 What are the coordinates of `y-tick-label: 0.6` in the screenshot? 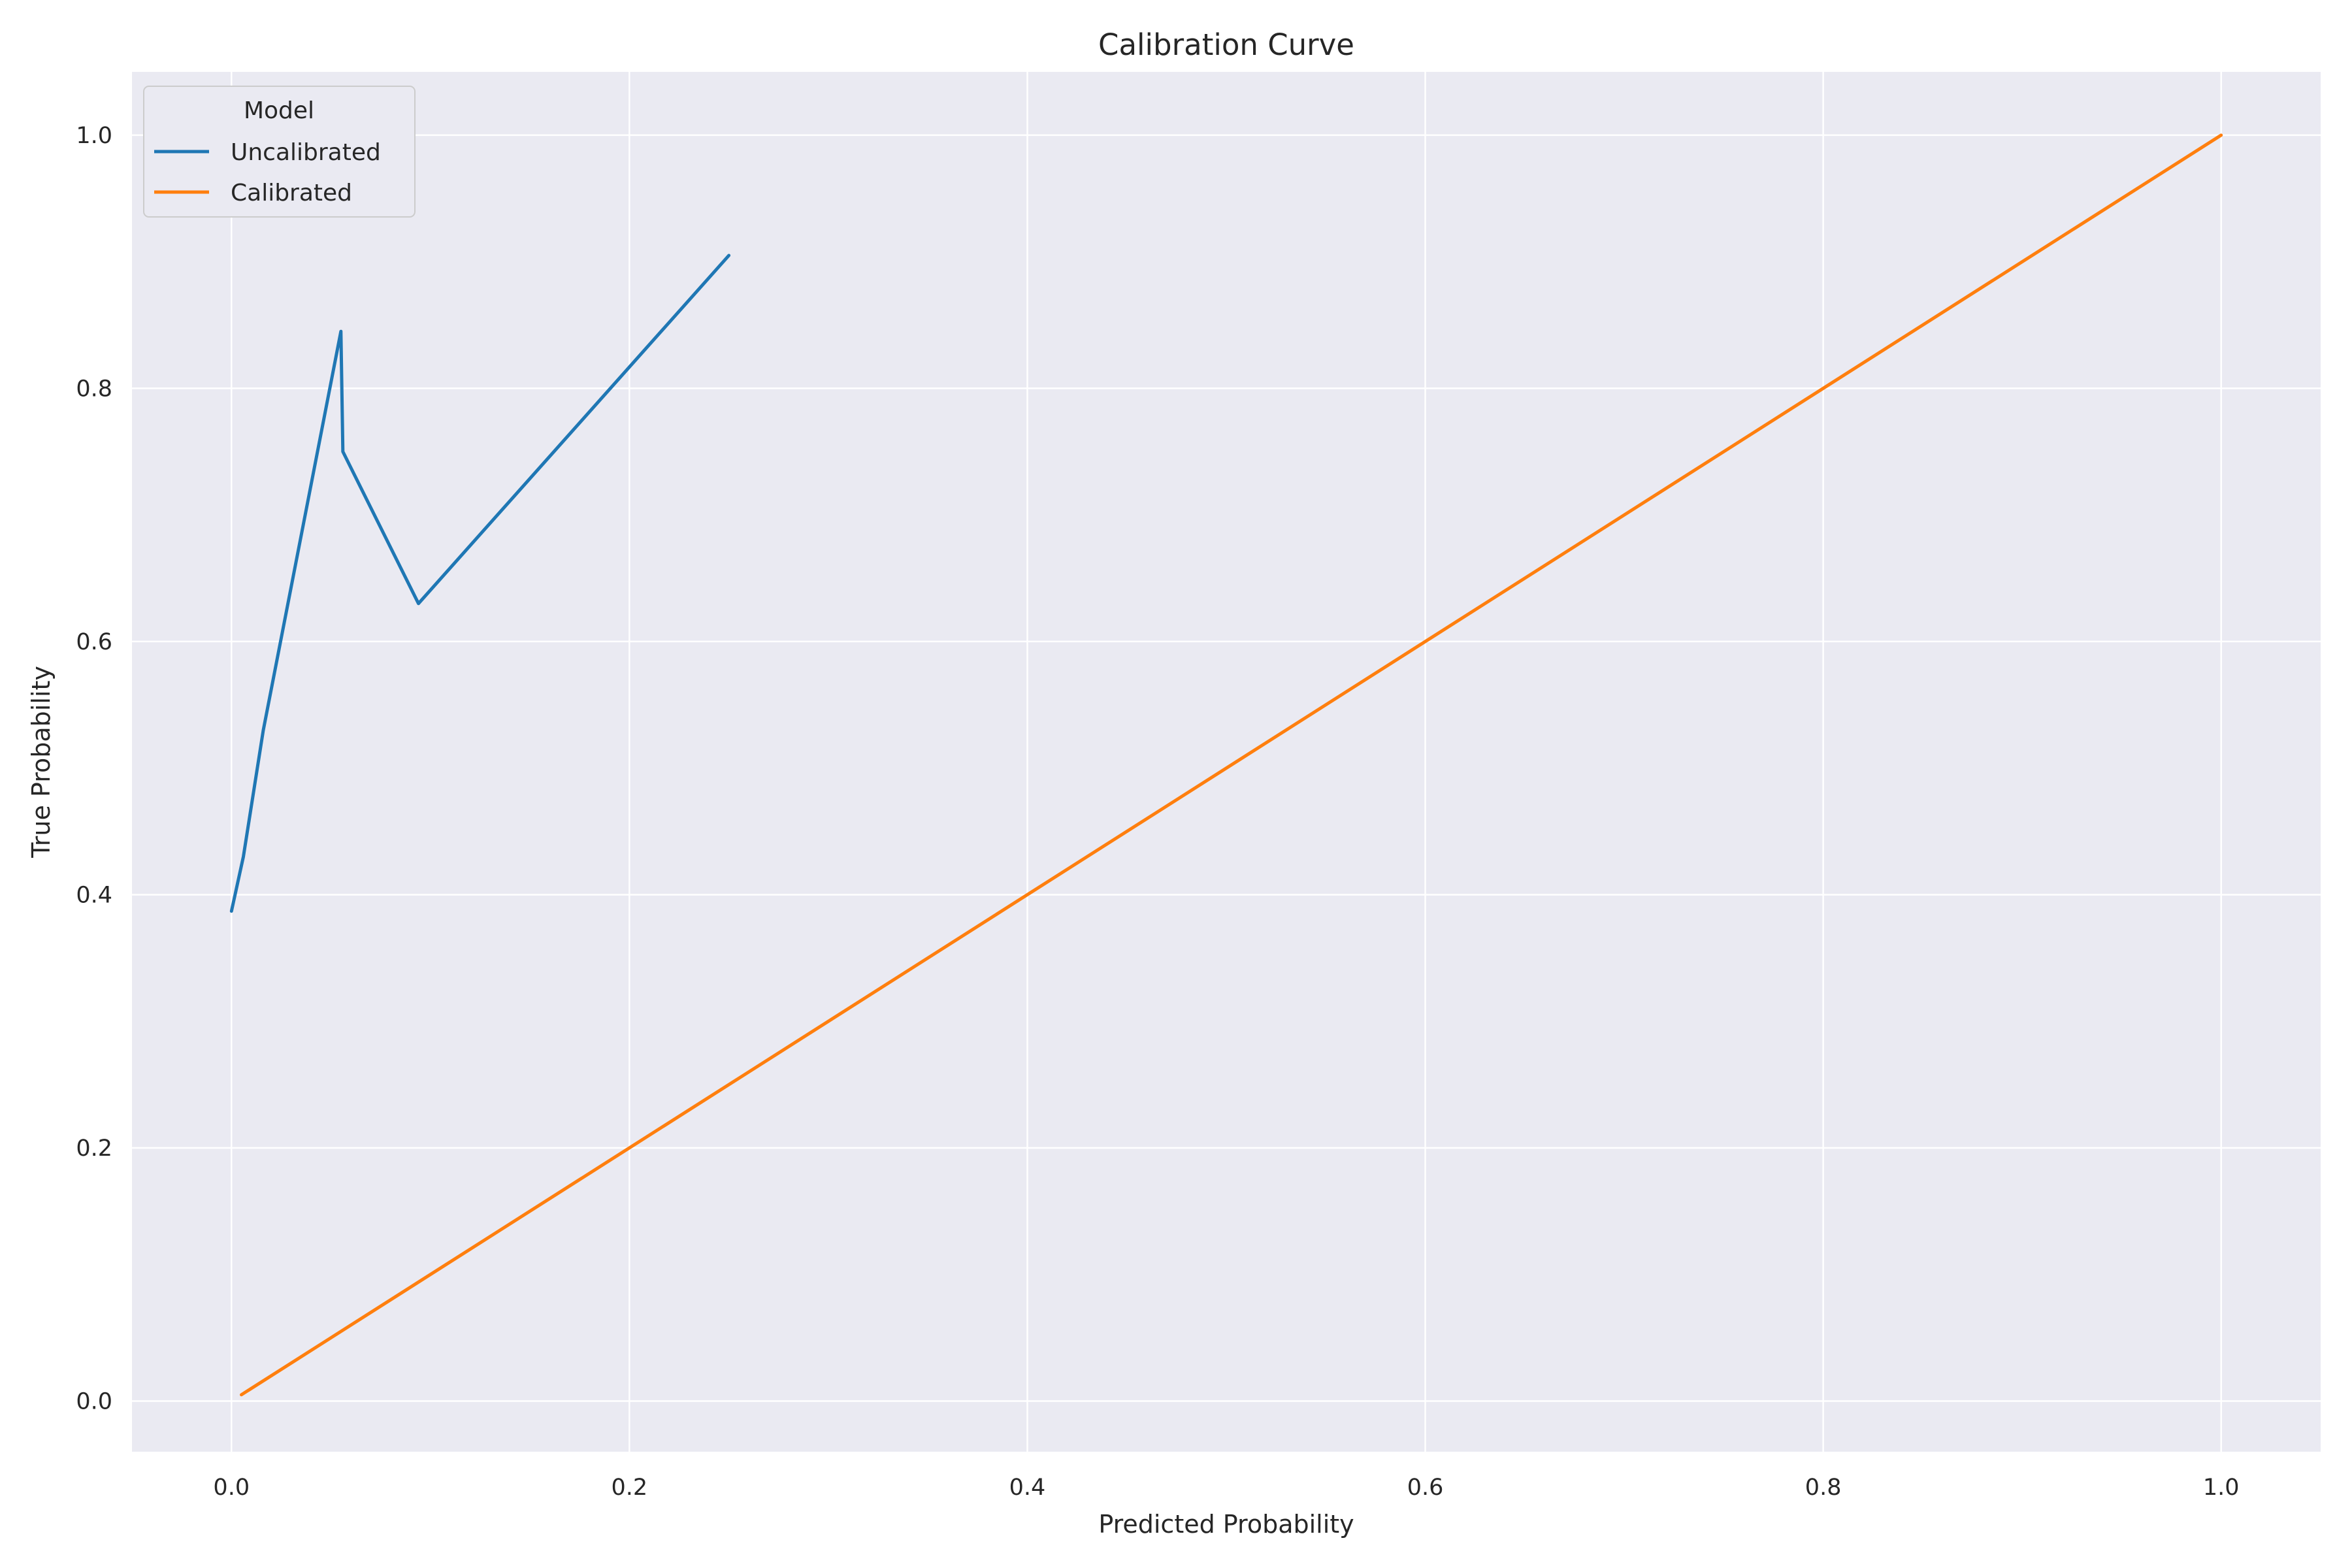 It's located at (94, 642).